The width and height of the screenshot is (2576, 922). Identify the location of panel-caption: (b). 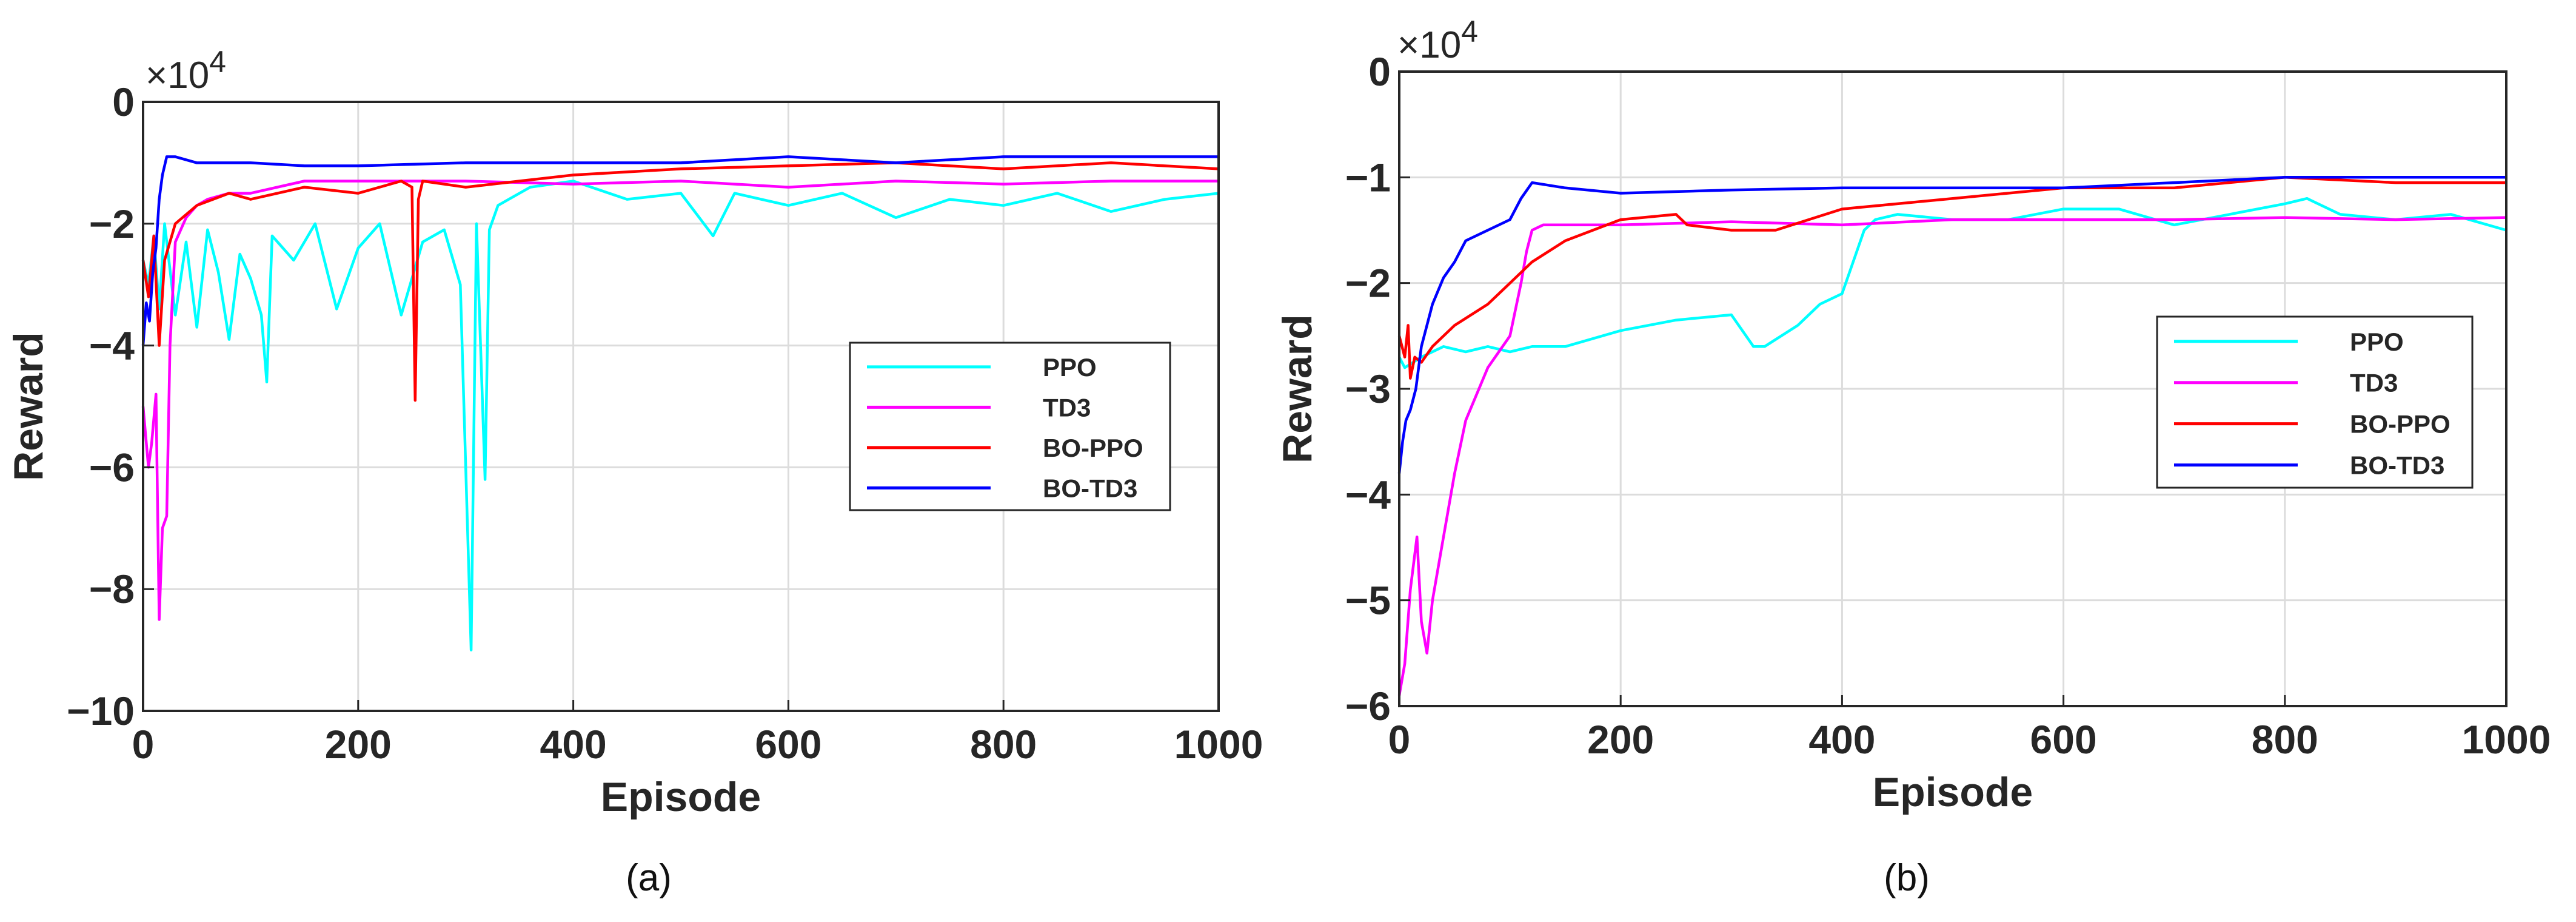
(1907, 878).